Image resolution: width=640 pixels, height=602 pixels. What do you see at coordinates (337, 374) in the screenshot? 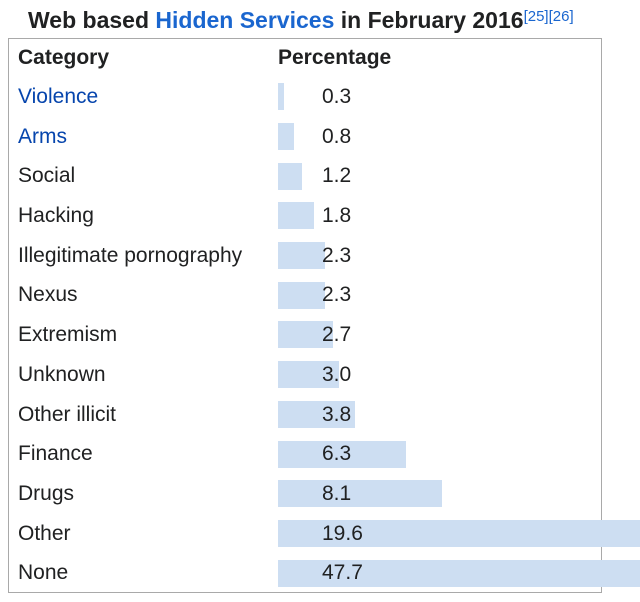
I see `percentage-value: 3.0` at bounding box center [337, 374].